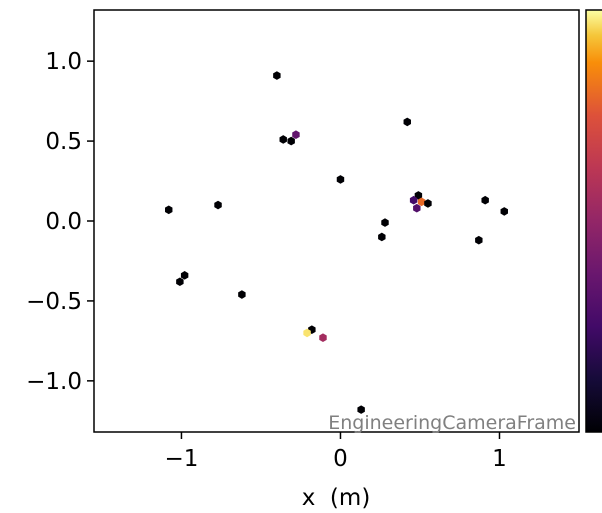 The image size is (602, 513). I want to click on y-tick-label: 0.5, so click(63, 142).